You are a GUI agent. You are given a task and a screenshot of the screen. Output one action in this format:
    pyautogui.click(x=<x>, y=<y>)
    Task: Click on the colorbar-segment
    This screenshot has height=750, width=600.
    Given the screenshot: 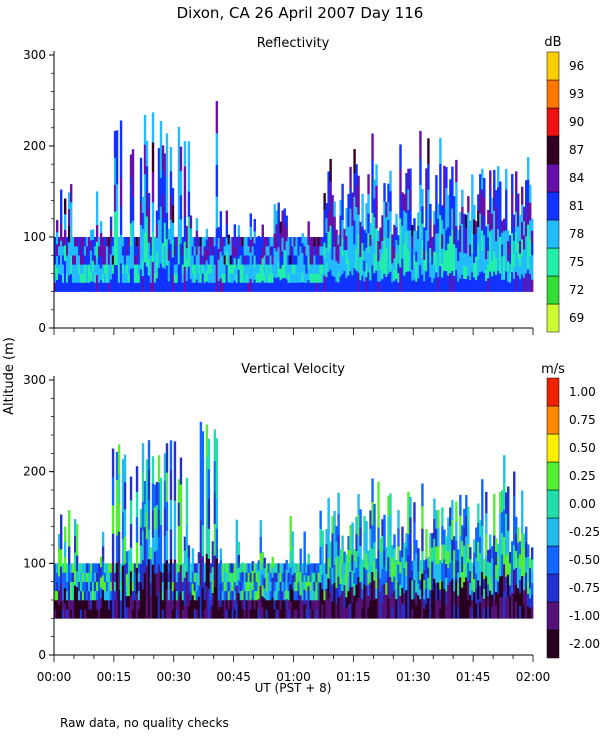 What is the action you would take?
    pyautogui.click(x=553, y=616)
    